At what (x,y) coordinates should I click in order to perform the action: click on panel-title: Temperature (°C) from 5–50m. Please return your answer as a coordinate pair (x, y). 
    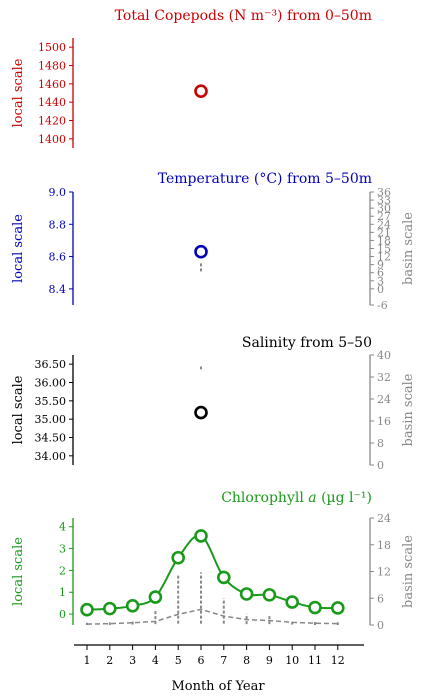
    Looking at the image, I should click on (265, 179).